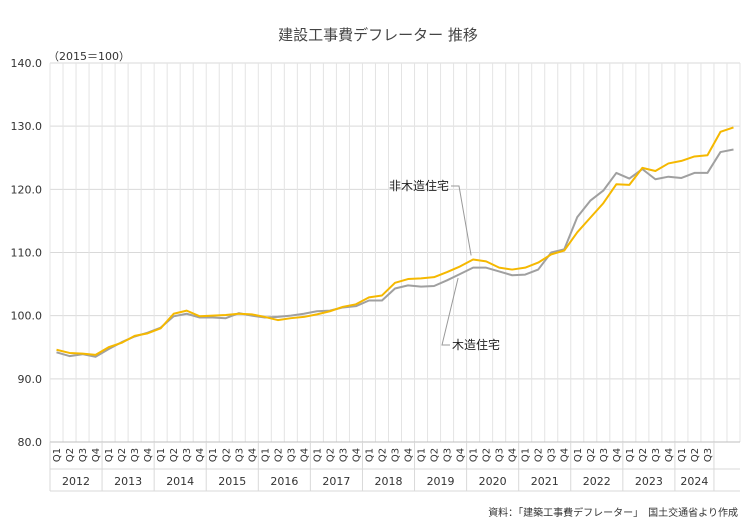 The width and height of the screenshot is (756, 529). What do you see at coordinates (284, 481) in the screenshot?
I see `year-label: 2016` at bounding box center [284, 481].